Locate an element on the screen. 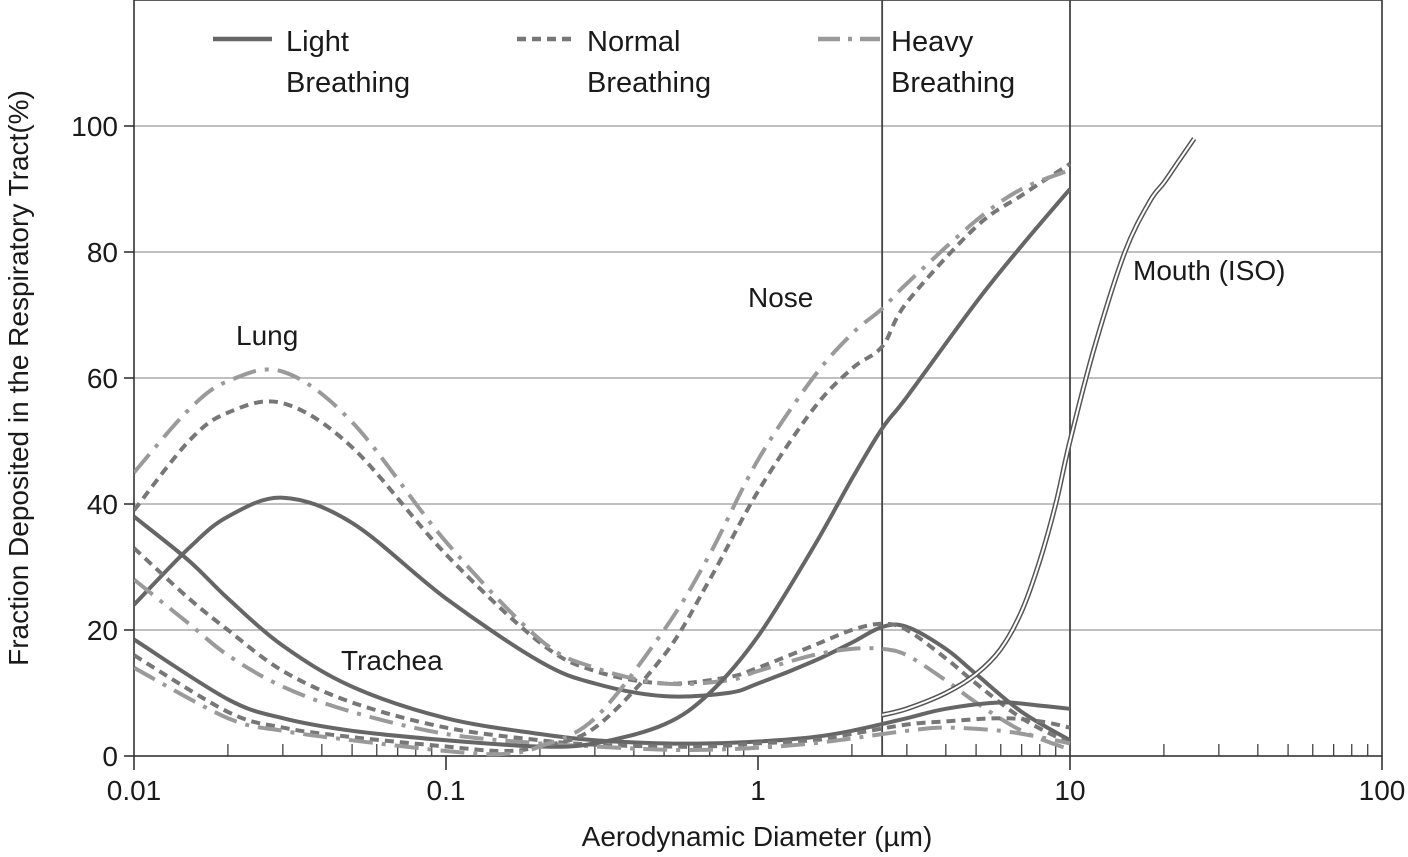 The height and width of the screenshot is (857, 1408). y-axis-ticks: 0 20 40 60 80 100 is located at coordinates (102, 441).